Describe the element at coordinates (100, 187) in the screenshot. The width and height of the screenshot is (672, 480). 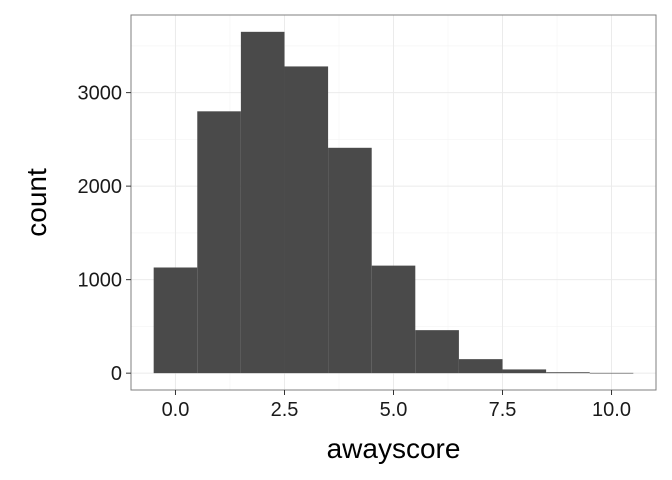
I see `y-tick-label: 2000` at that location.